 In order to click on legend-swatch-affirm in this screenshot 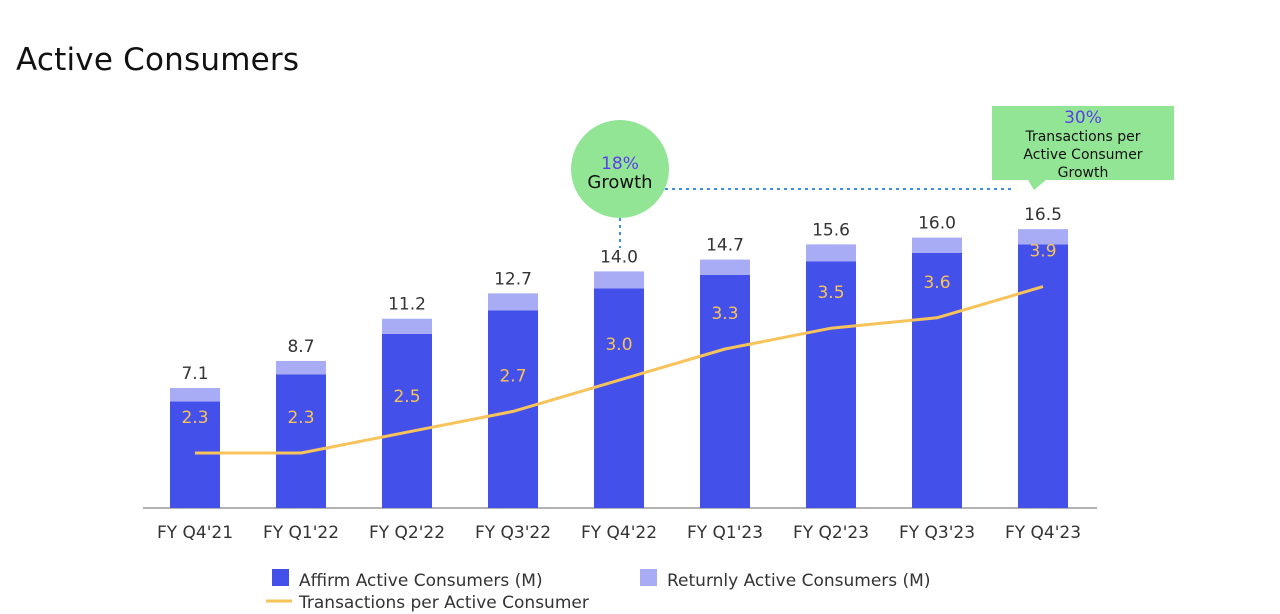, I will do `click(280, 577)`.